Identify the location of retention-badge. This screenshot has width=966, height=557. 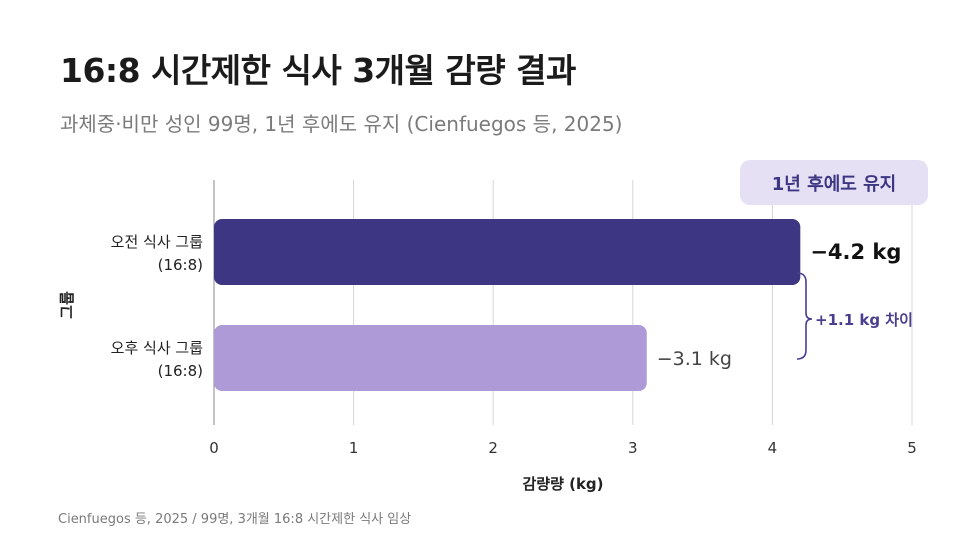
(834, 182).